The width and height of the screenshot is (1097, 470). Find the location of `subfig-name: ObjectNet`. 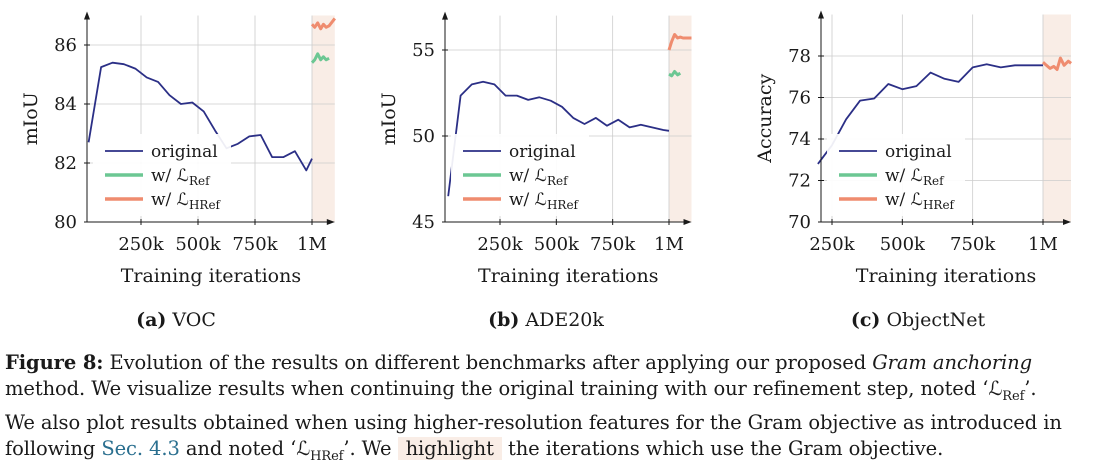

subfig-name: ObjectNet is located at coordinates (932, 320).